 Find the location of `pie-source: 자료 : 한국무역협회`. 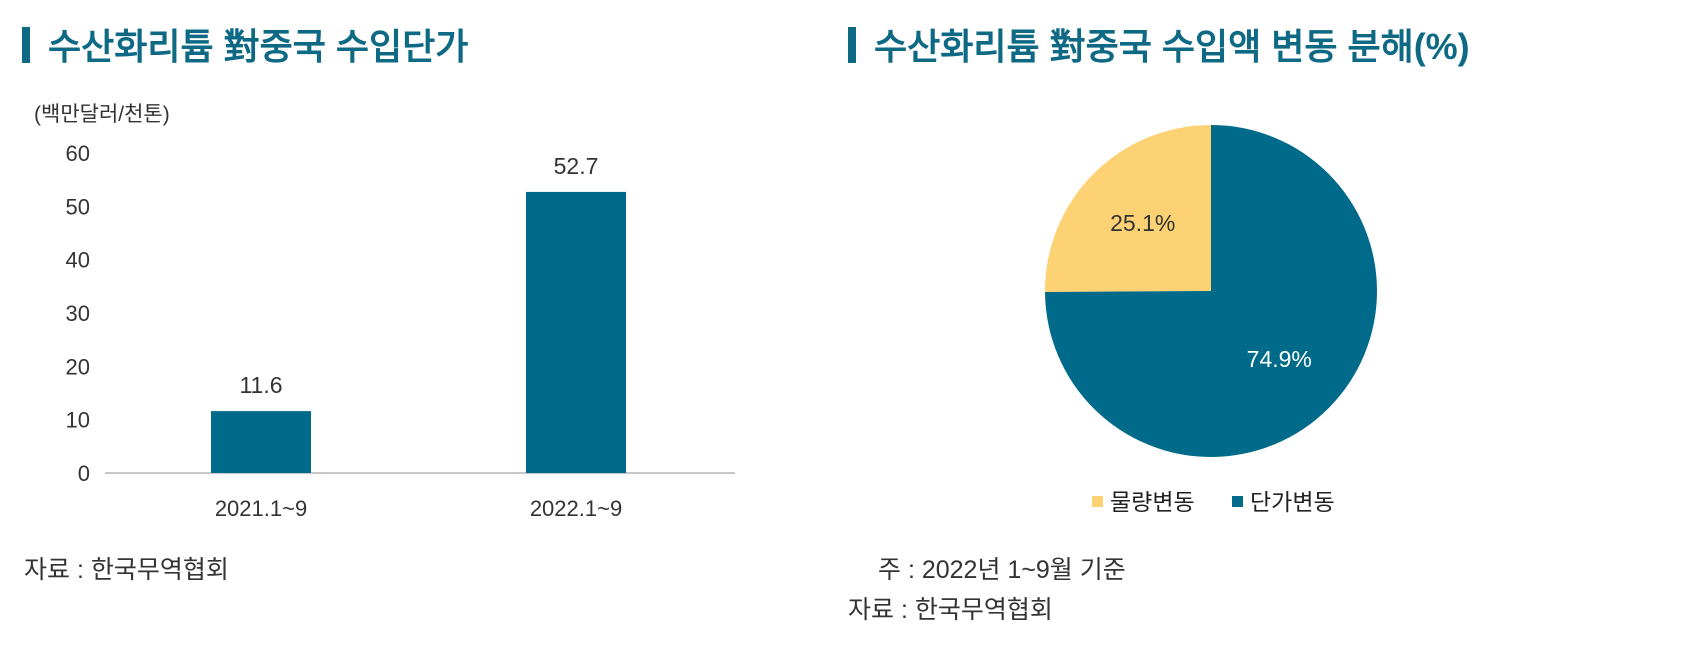

pie-source: 자료 : 한국무역협회 is located at coordinates (950, 610).